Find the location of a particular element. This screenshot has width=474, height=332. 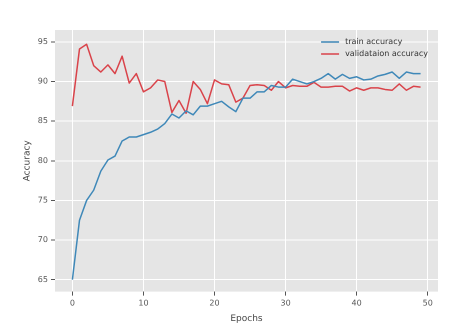

legend-label: train accuracy is located at coordinates (374, 41).